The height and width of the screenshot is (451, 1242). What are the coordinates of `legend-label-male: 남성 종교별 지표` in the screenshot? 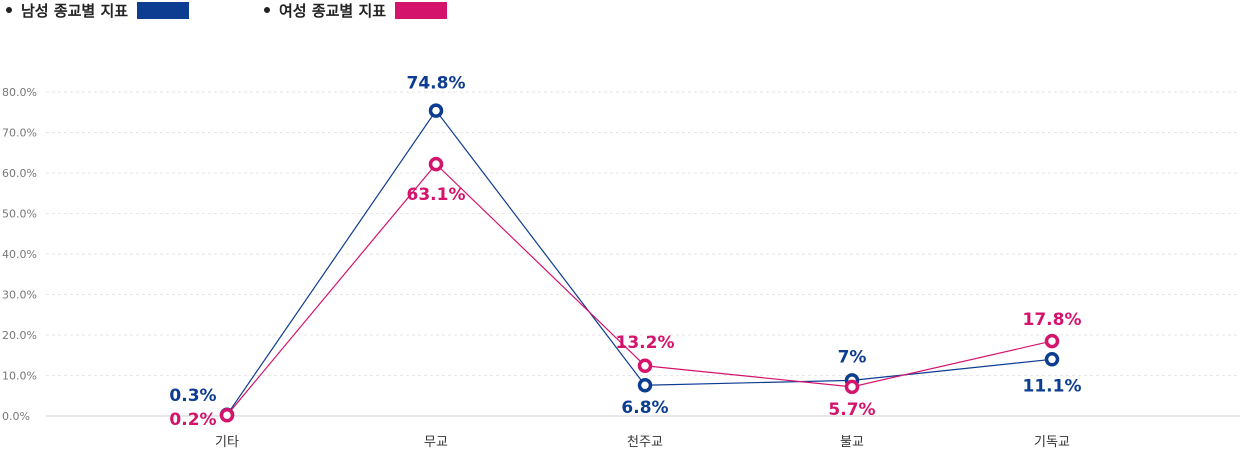 It's located at (75, 10).